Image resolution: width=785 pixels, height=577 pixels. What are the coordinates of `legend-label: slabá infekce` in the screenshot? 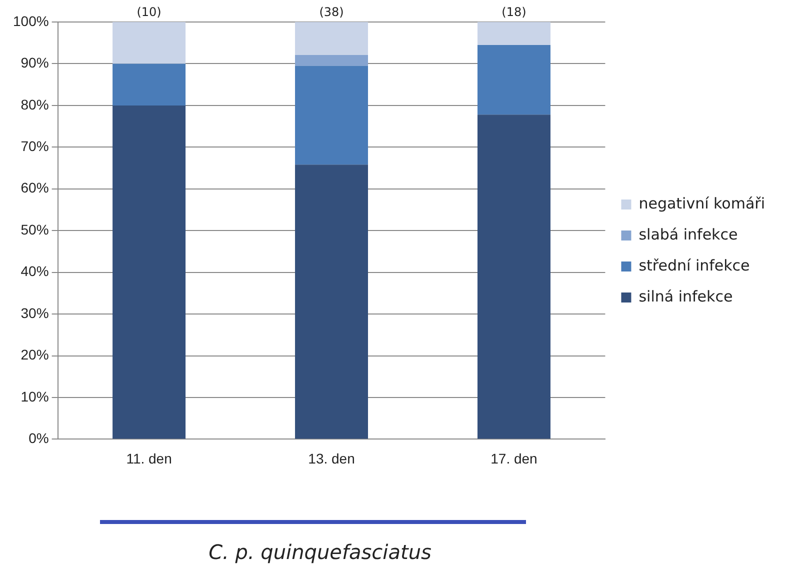 It's located at (688, 234).